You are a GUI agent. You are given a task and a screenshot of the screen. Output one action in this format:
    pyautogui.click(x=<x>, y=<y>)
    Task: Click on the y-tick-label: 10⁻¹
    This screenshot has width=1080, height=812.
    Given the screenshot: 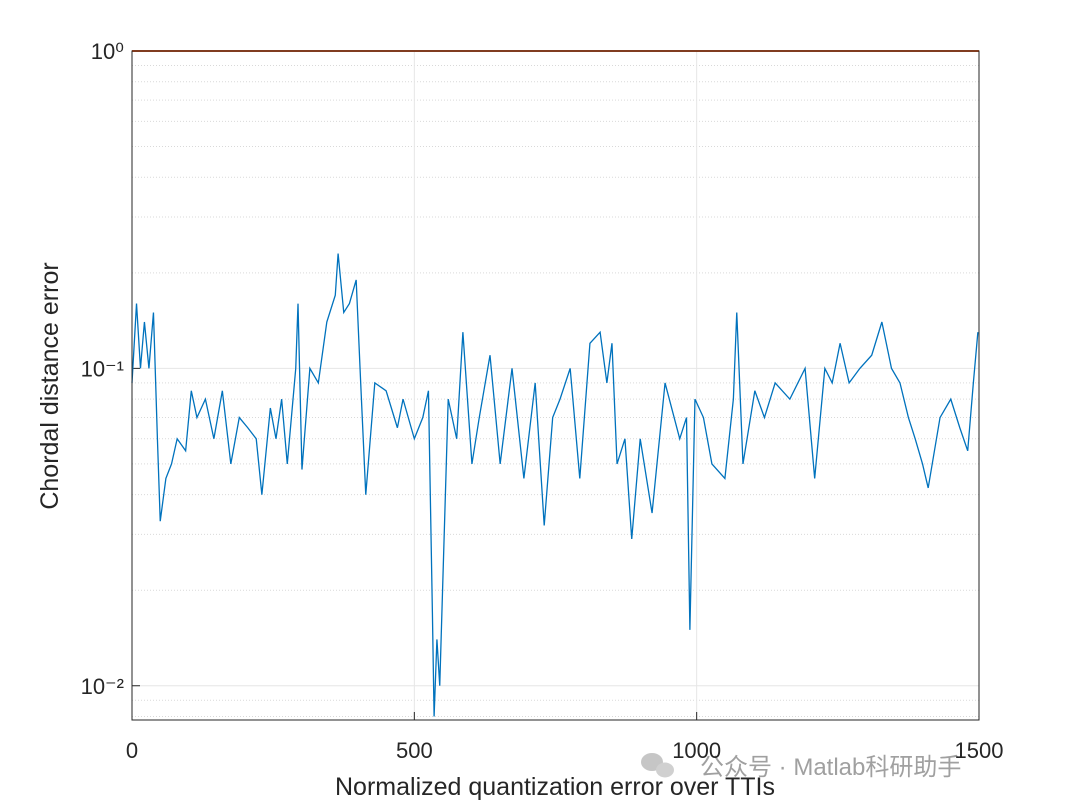 What is the action you would take?
    pyautogui.click(x=102, y=368)
    